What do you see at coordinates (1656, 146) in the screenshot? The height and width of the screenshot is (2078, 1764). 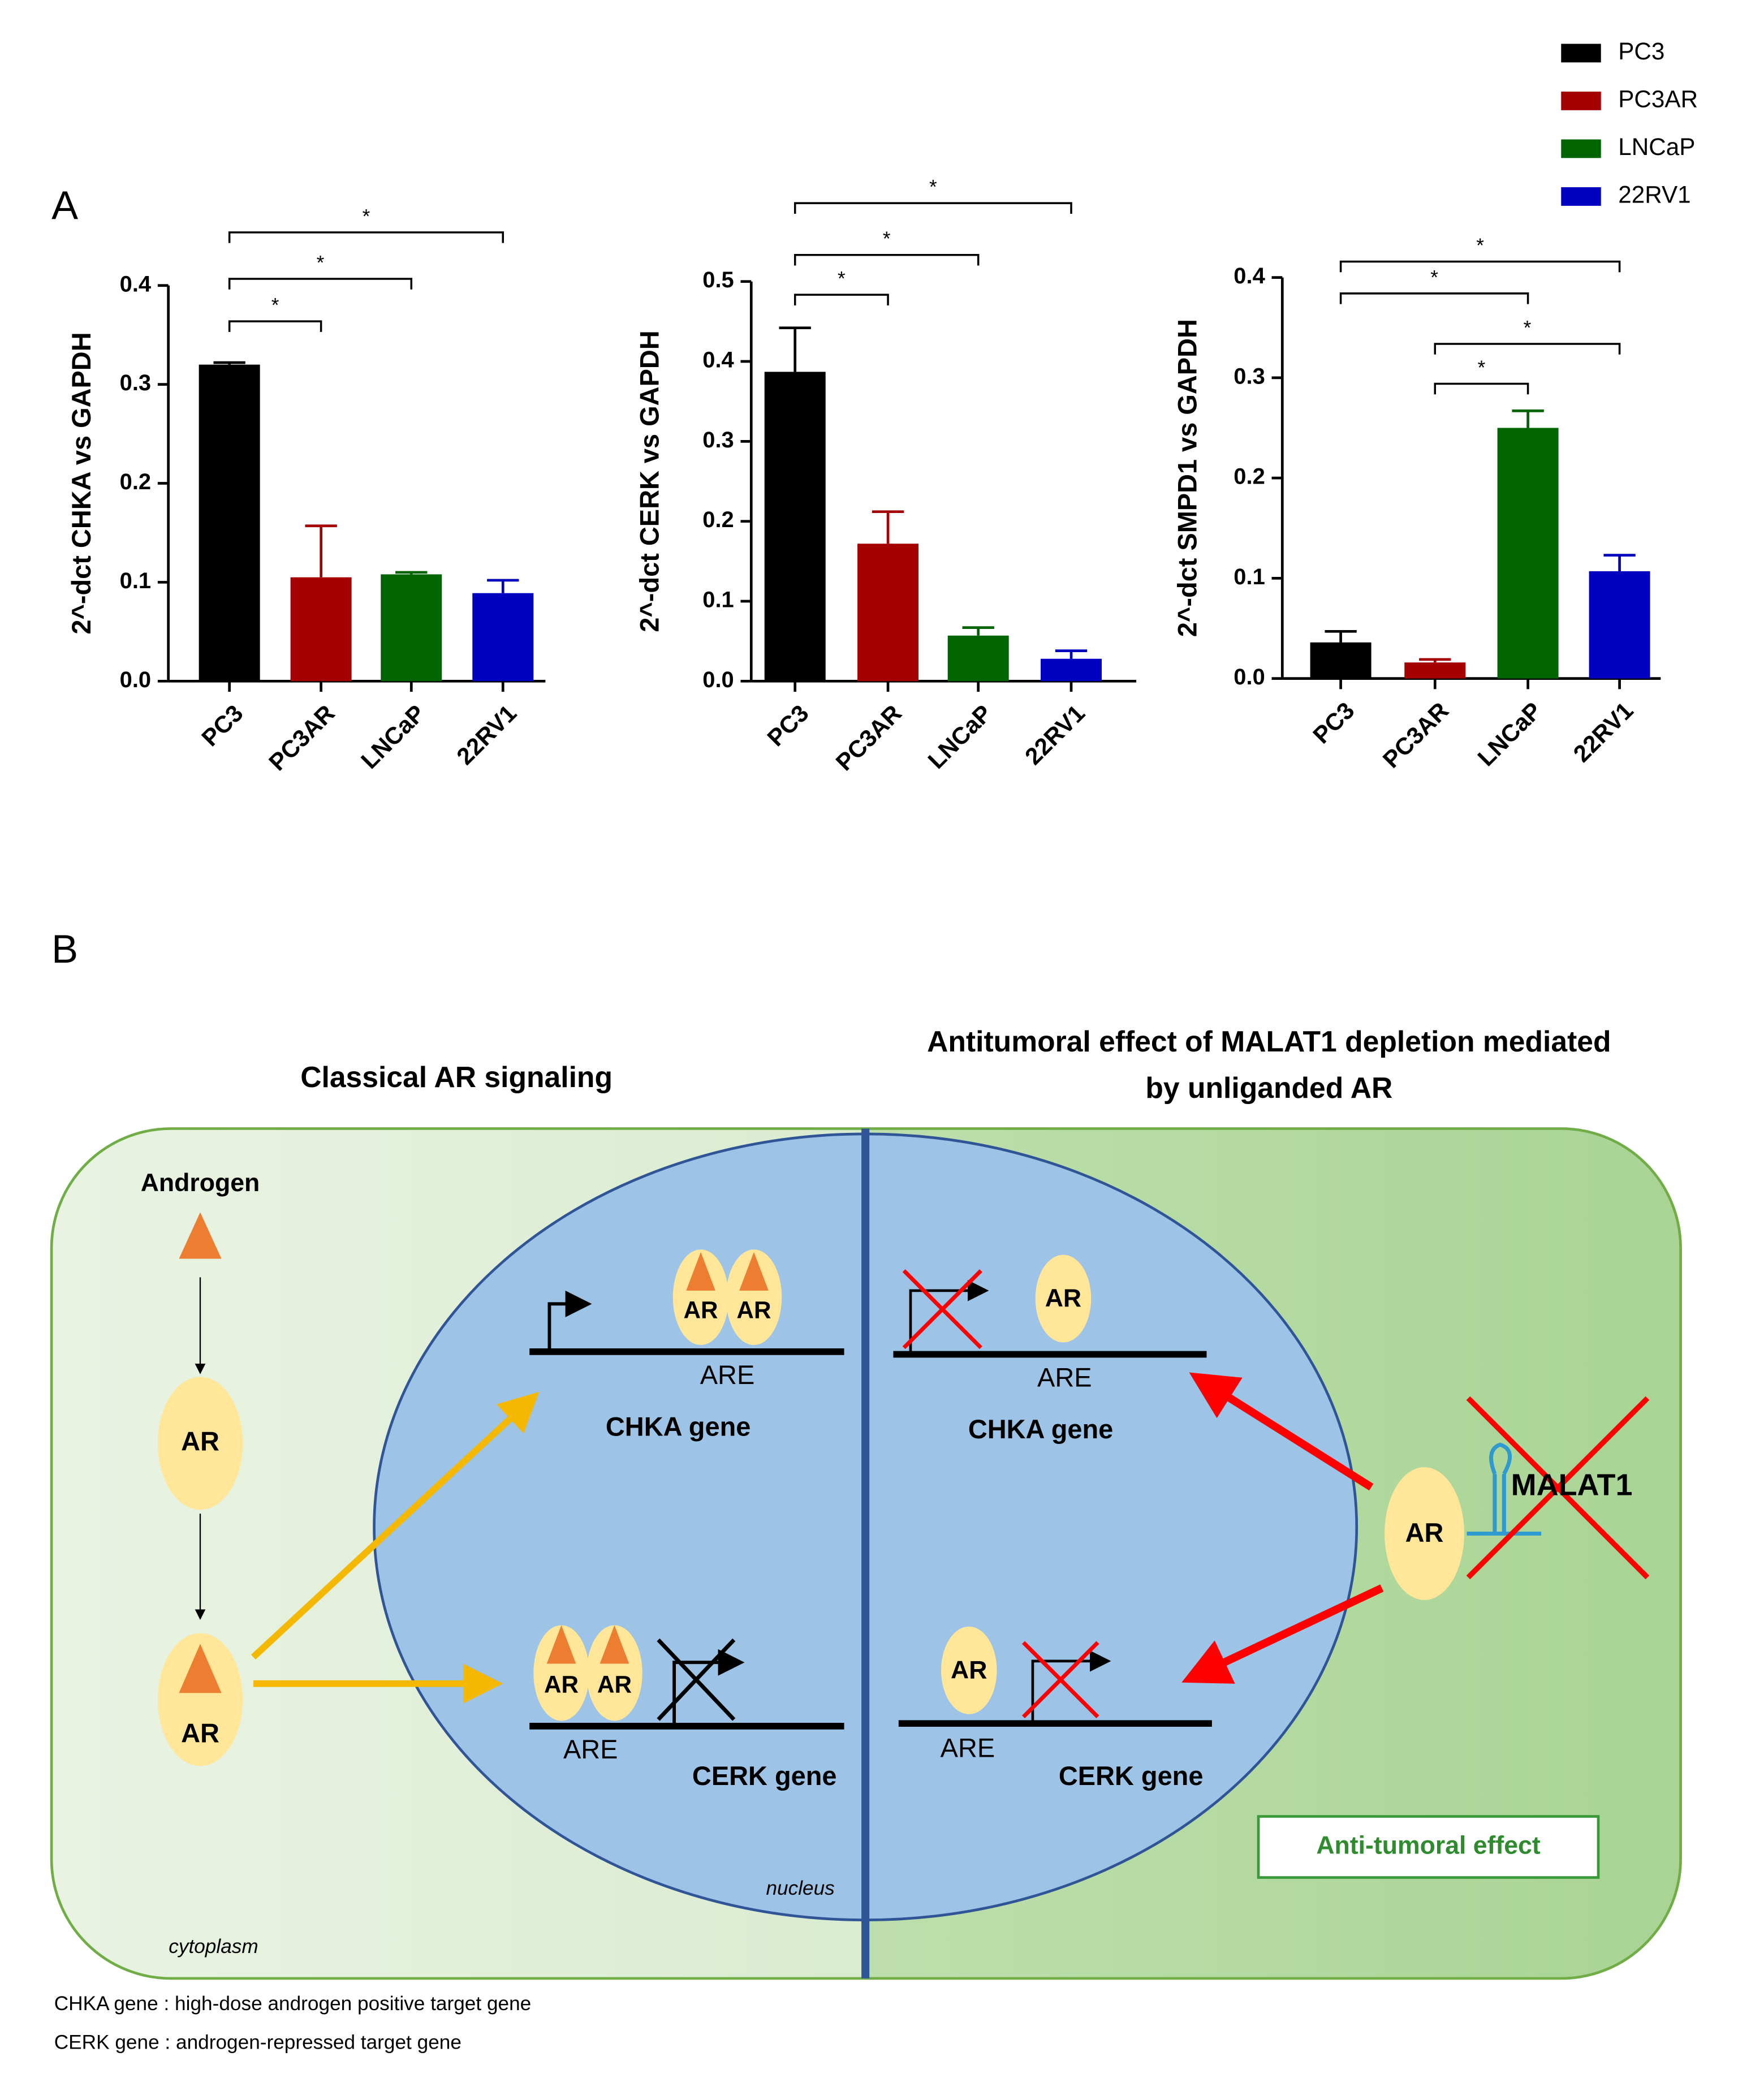 I see `legend-label: LNCaP` at bounding box center [1656, 146].